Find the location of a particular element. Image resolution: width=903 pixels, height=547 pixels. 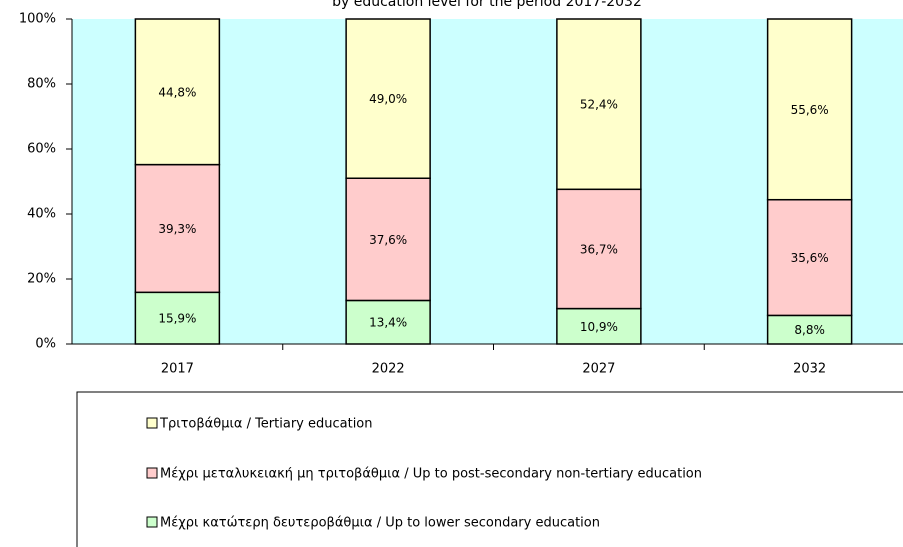

legend-label: Τριτοβάθμια / Tertiary education is located at coordinates (266, 424).